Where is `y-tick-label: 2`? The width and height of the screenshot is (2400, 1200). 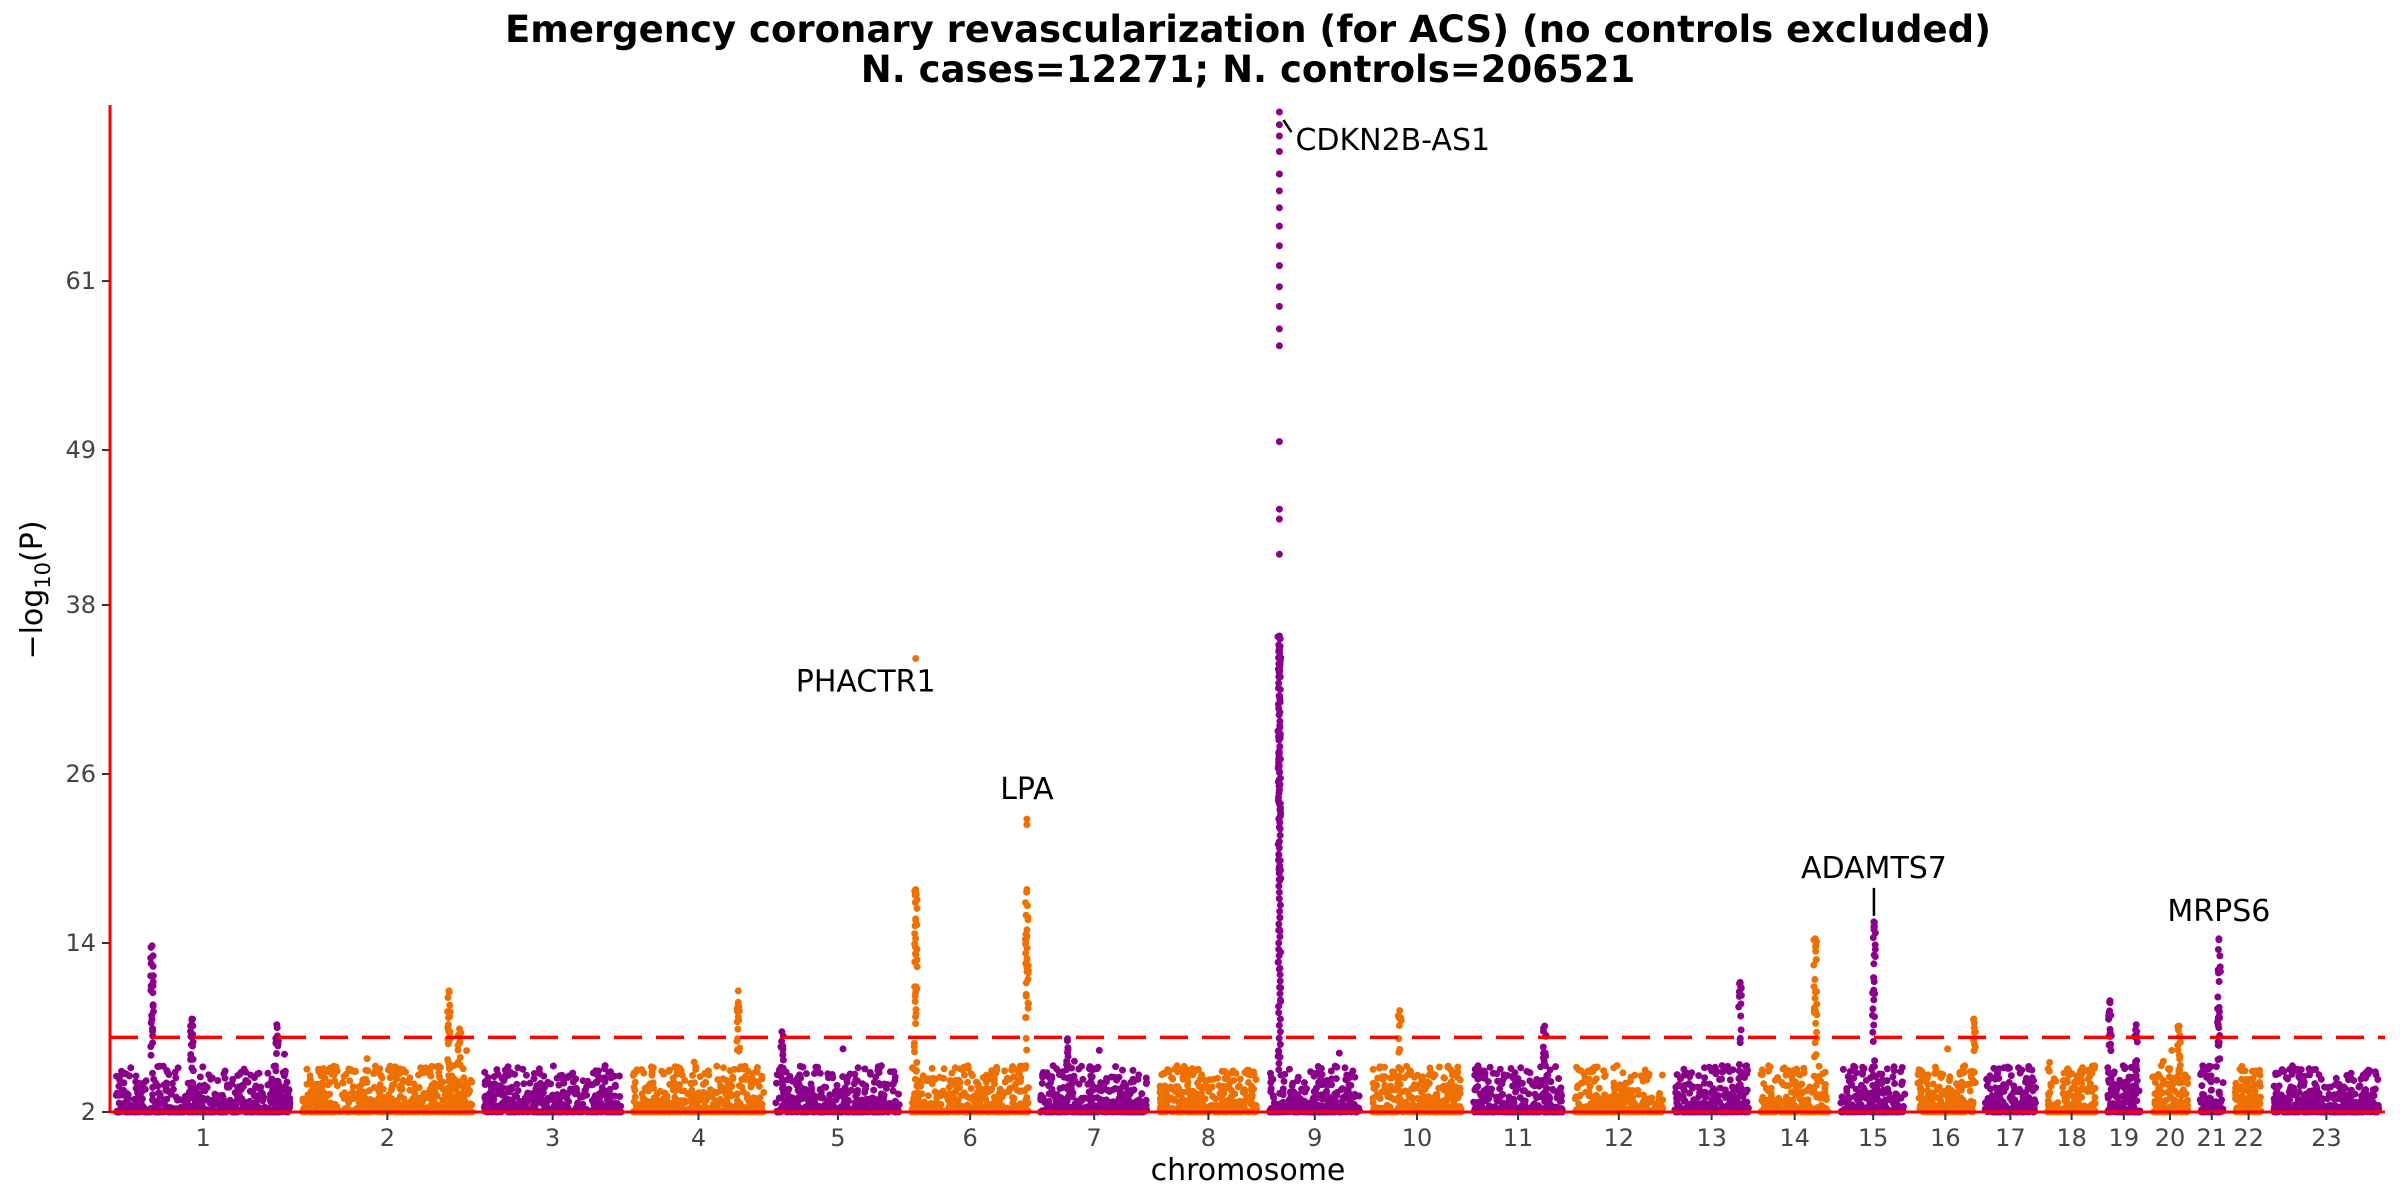
y-tick-label: 2 is located at coordinates (88, 1112).